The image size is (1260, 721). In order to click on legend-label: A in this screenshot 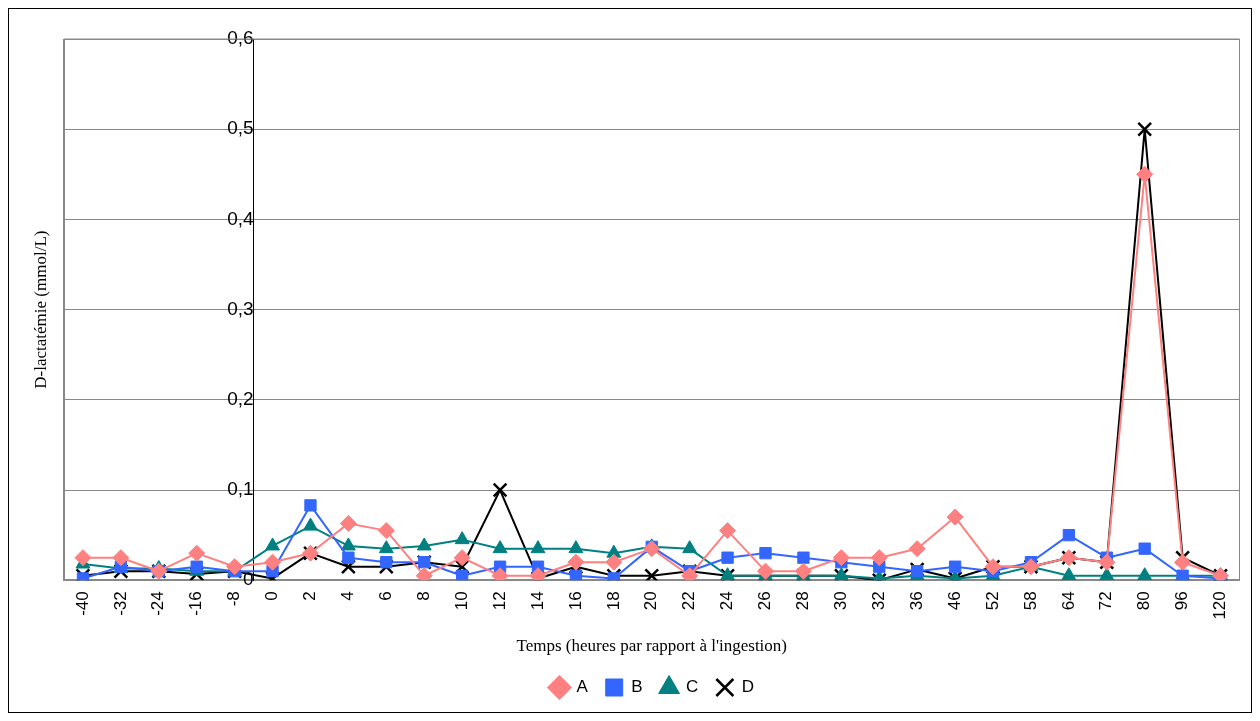, I will do `click(582, 687)`.